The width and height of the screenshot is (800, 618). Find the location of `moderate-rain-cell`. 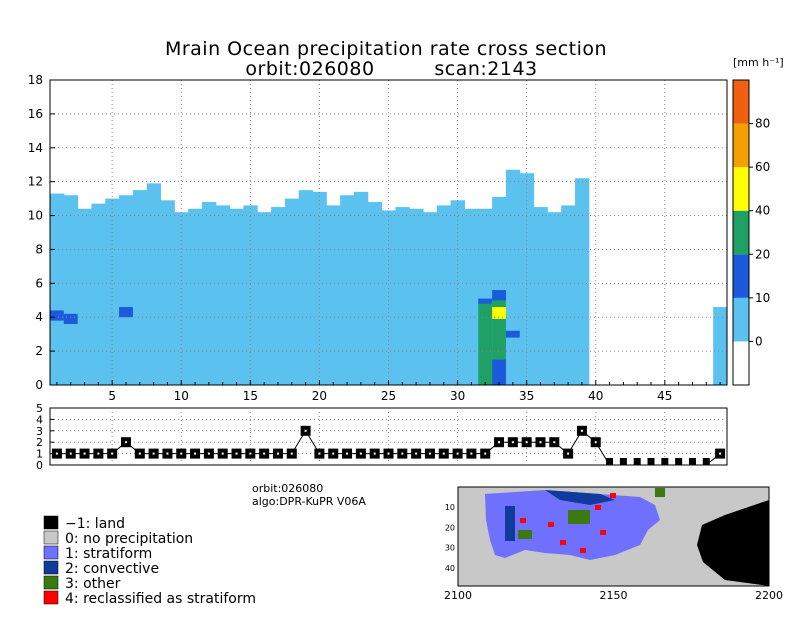

moderate-rain-cell is located at coordinates (70, 318).